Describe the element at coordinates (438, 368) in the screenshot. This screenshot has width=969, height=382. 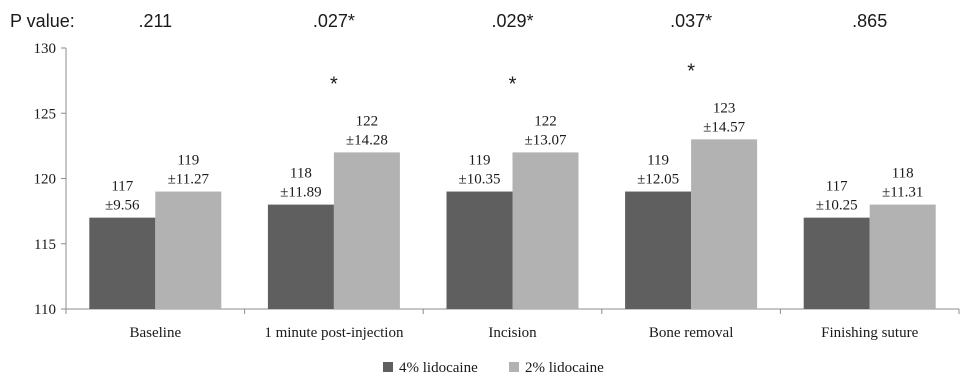
I see `legend-label: 4% lidocaine` at that location.